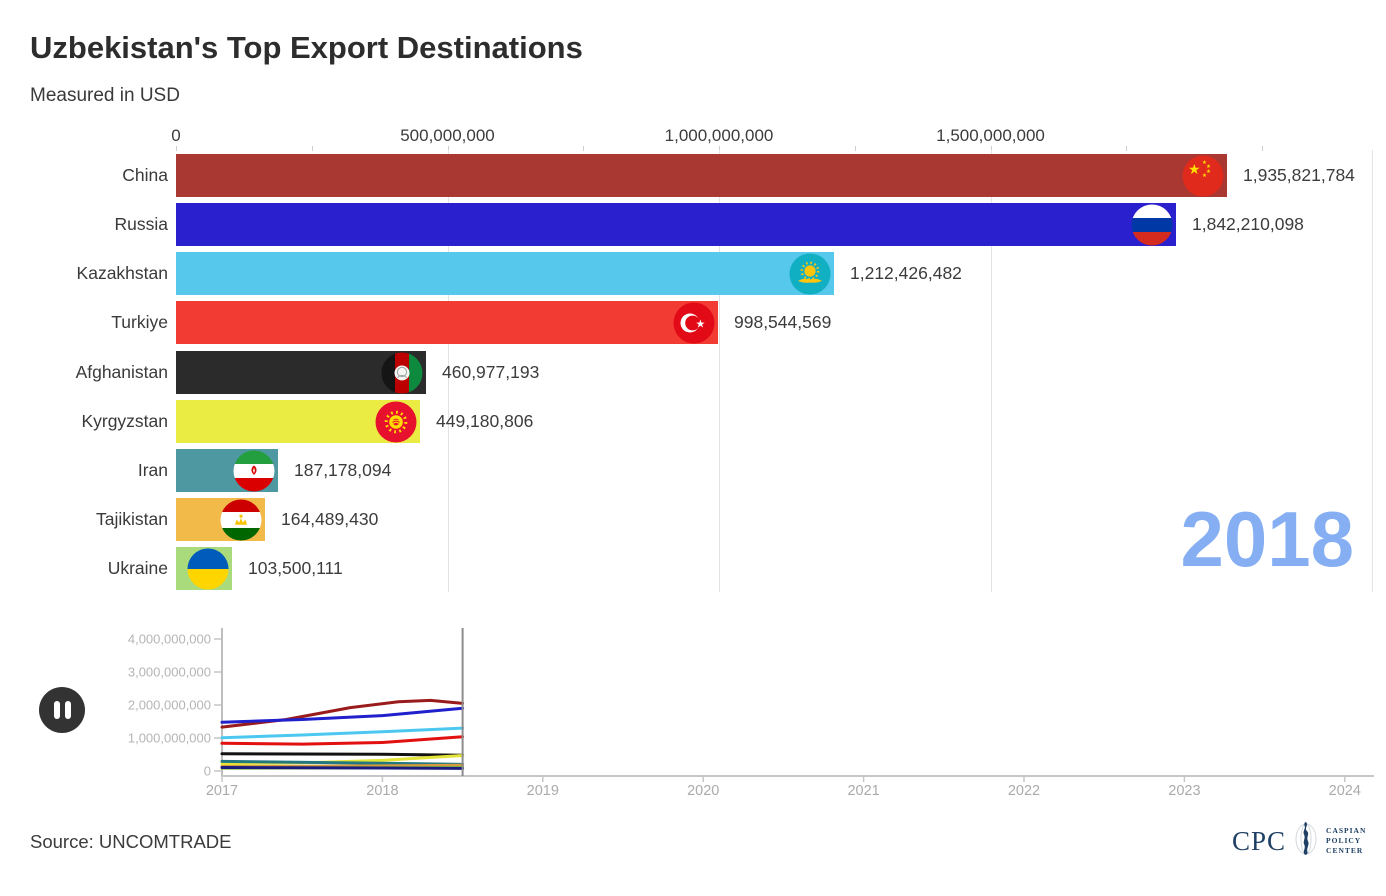 The width and height of the screenshot is (1386, 896). I want to click on bar-tajikistan, so click(220, 519).